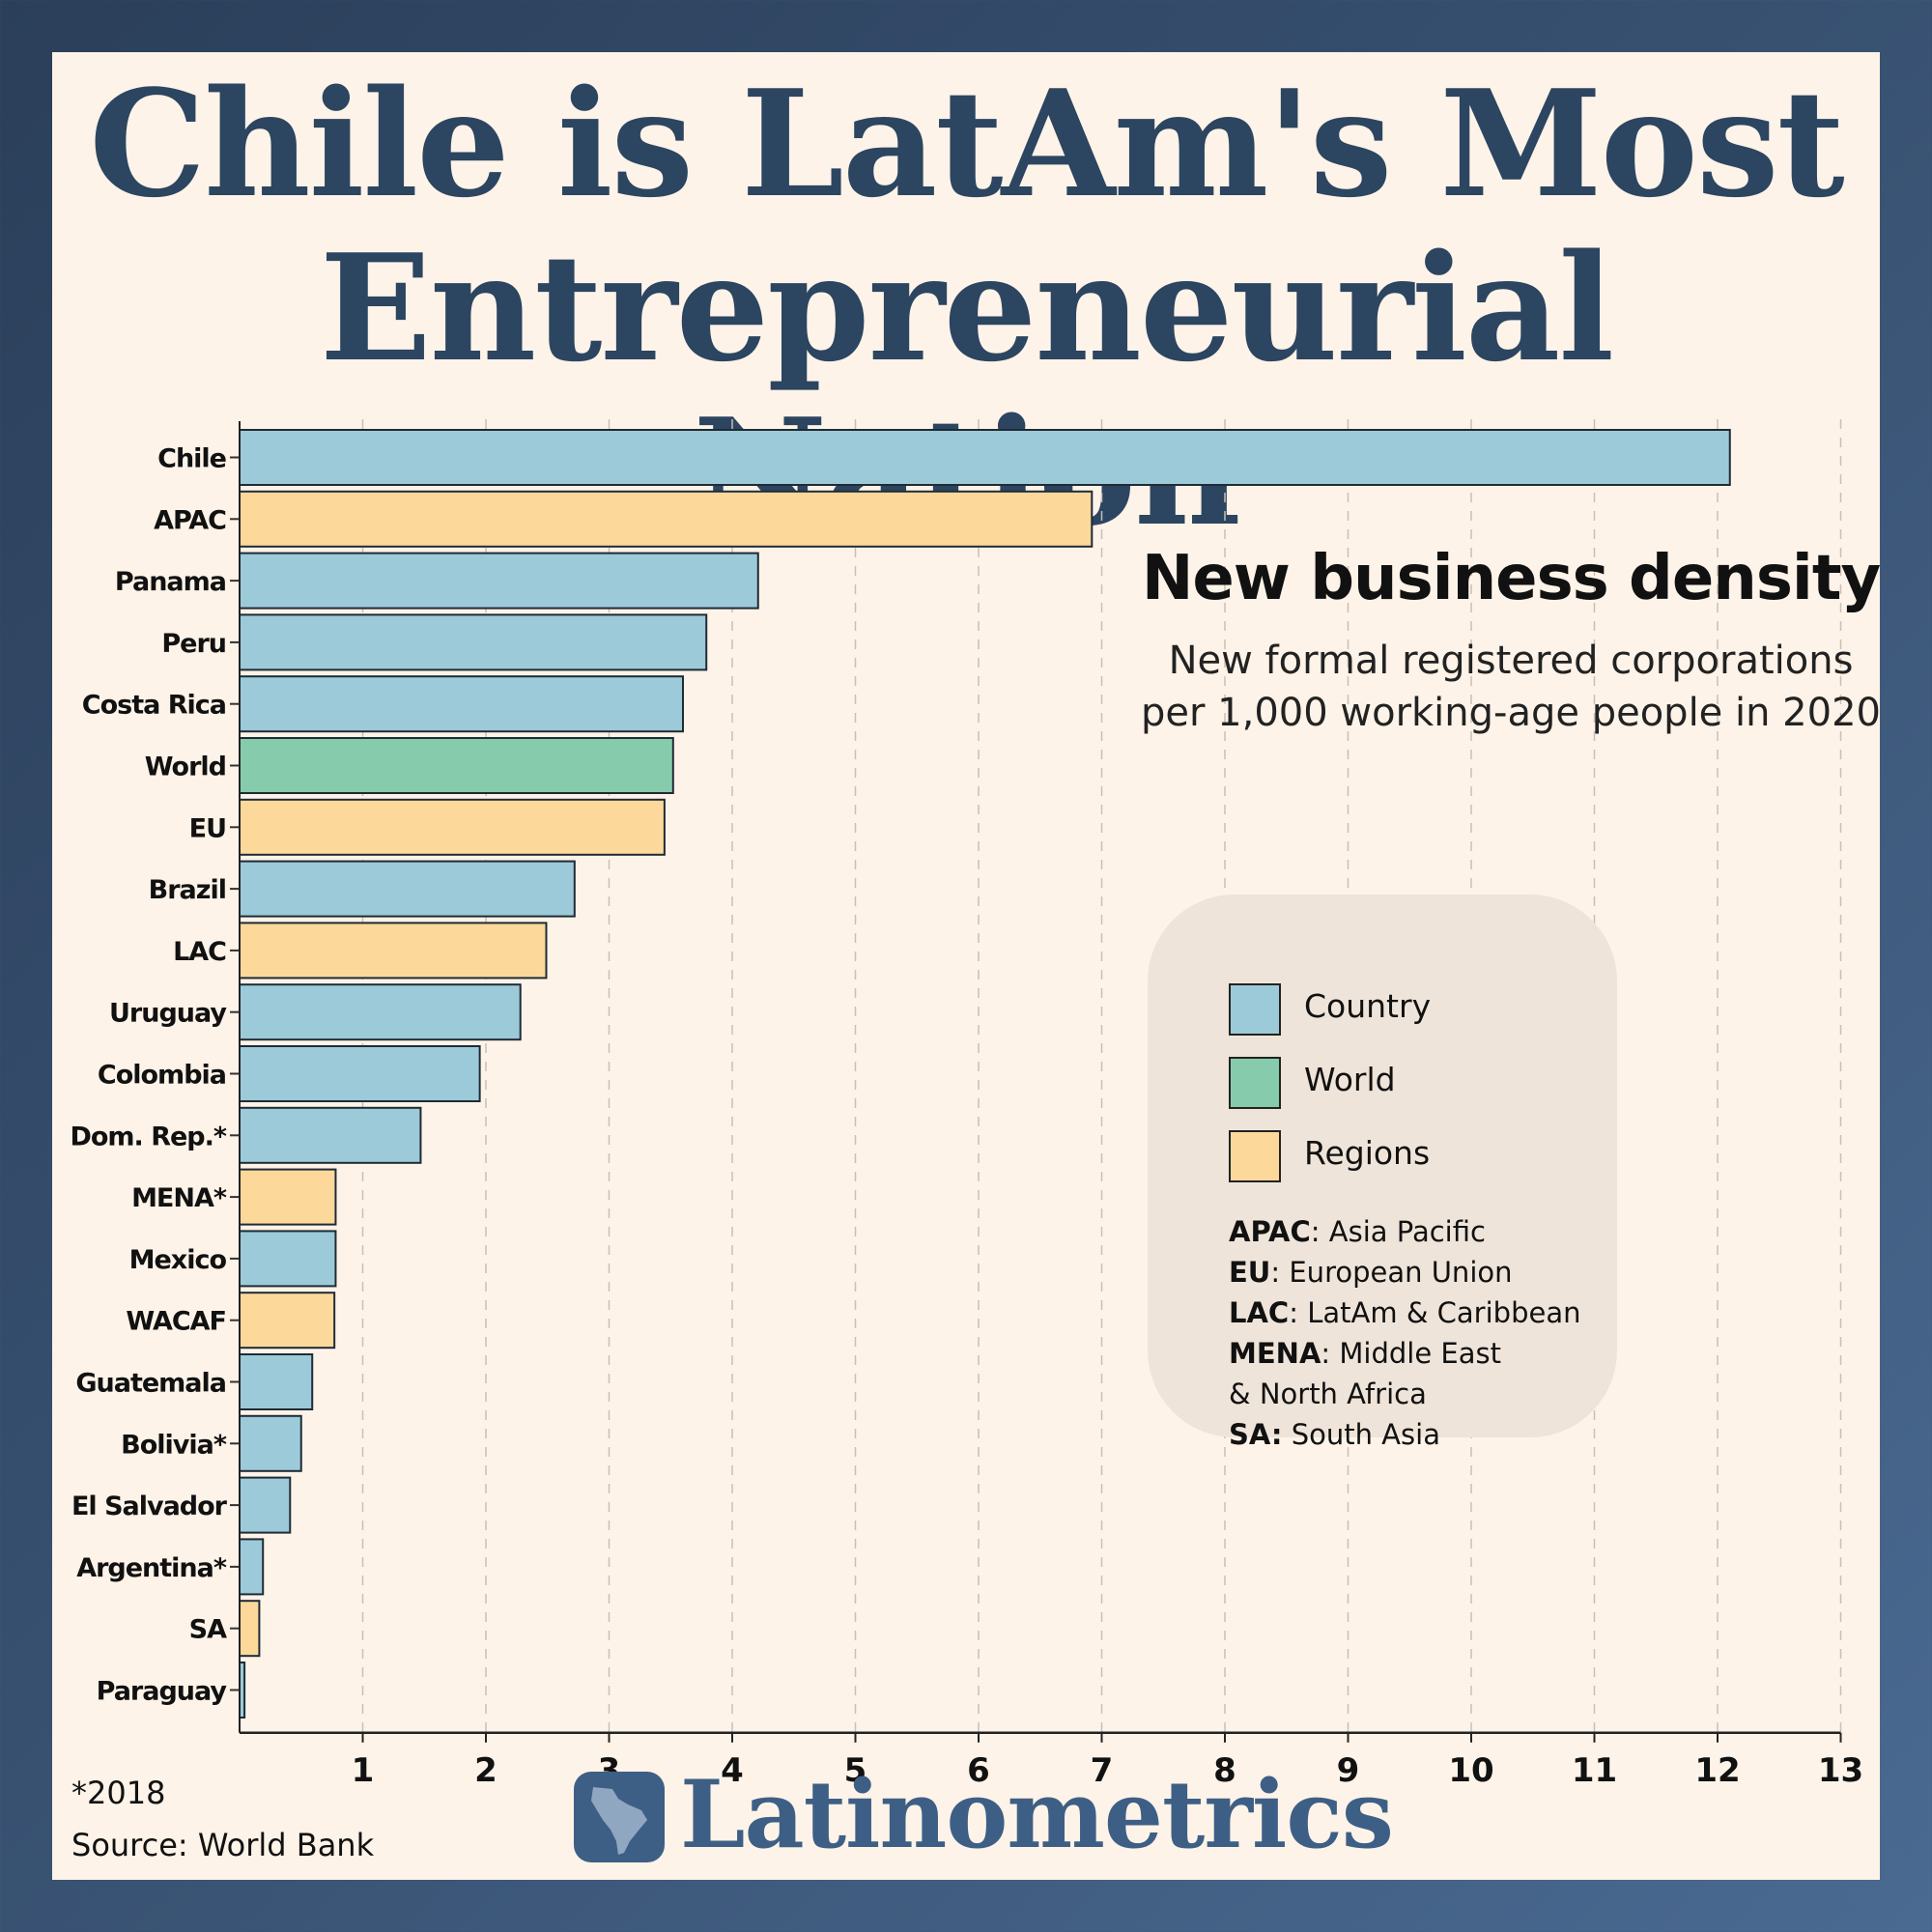 The image size is (1932, 1932). What do you see at coordinates (187, 890) in the screenshot?
I see `category-label: Brazil` at bounding box center [187, 890].